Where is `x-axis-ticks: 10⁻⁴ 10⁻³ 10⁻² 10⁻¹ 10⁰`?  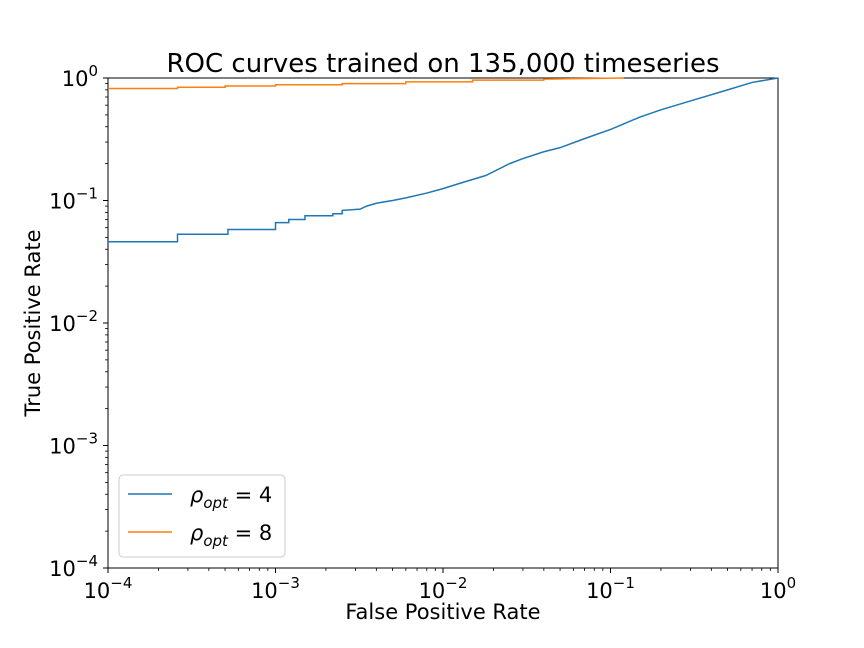 x-axis-ticks: 10⁻⁴ 10⁻³ 10⁻² 10⁻¹ 10⁰ is located at coordinates (440, 585).